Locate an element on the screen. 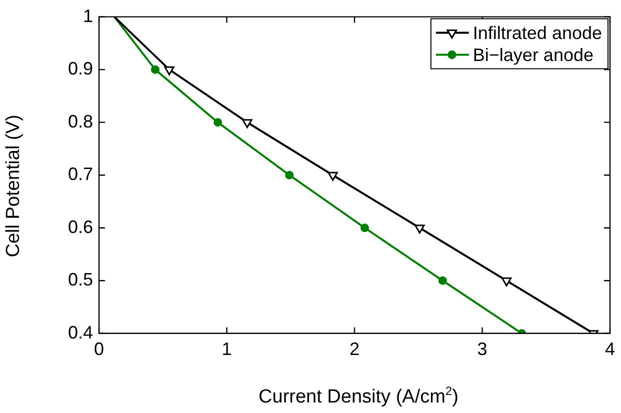 The height and width of the screenshot is (413, 621). y-tick-label: 0.6 is located at coordinates (81, 226).